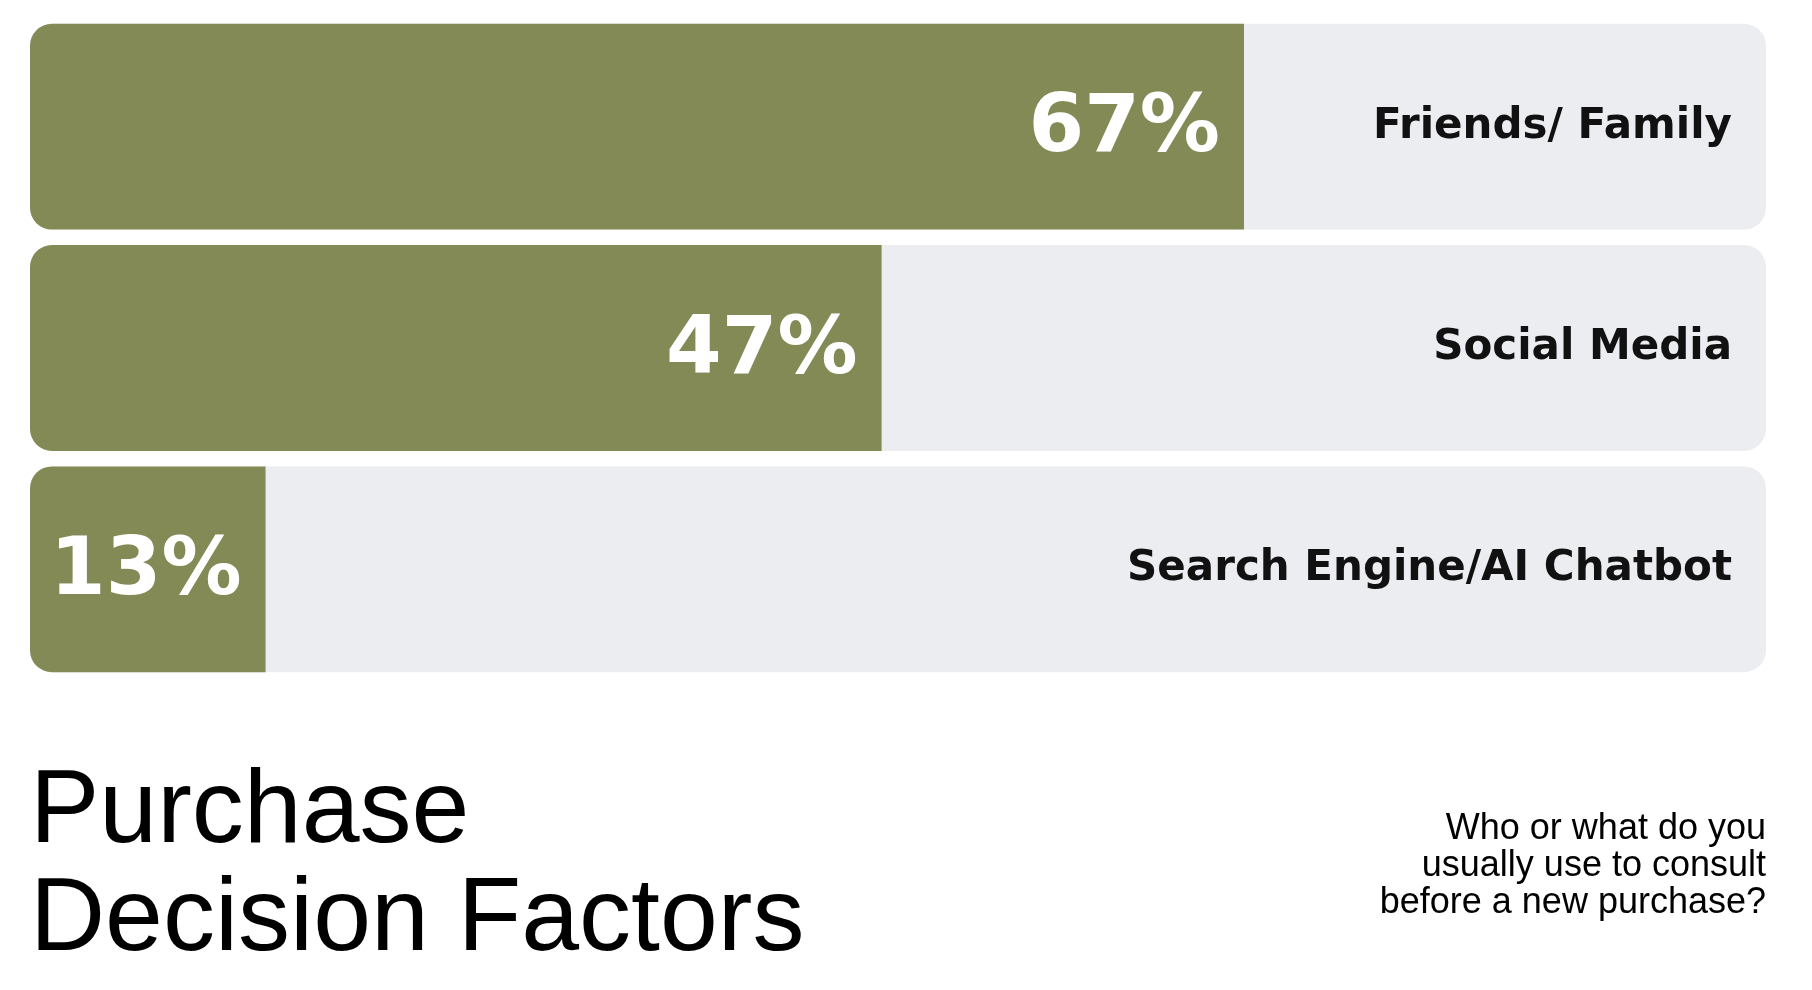 The width and height of the screenshot is (1812, 990). What do you see at coordinates (1429, 566) in the screenshot?
I see `y-tick-label: Search Engine/AI Chatbot` at bounding box center [1429, 566].